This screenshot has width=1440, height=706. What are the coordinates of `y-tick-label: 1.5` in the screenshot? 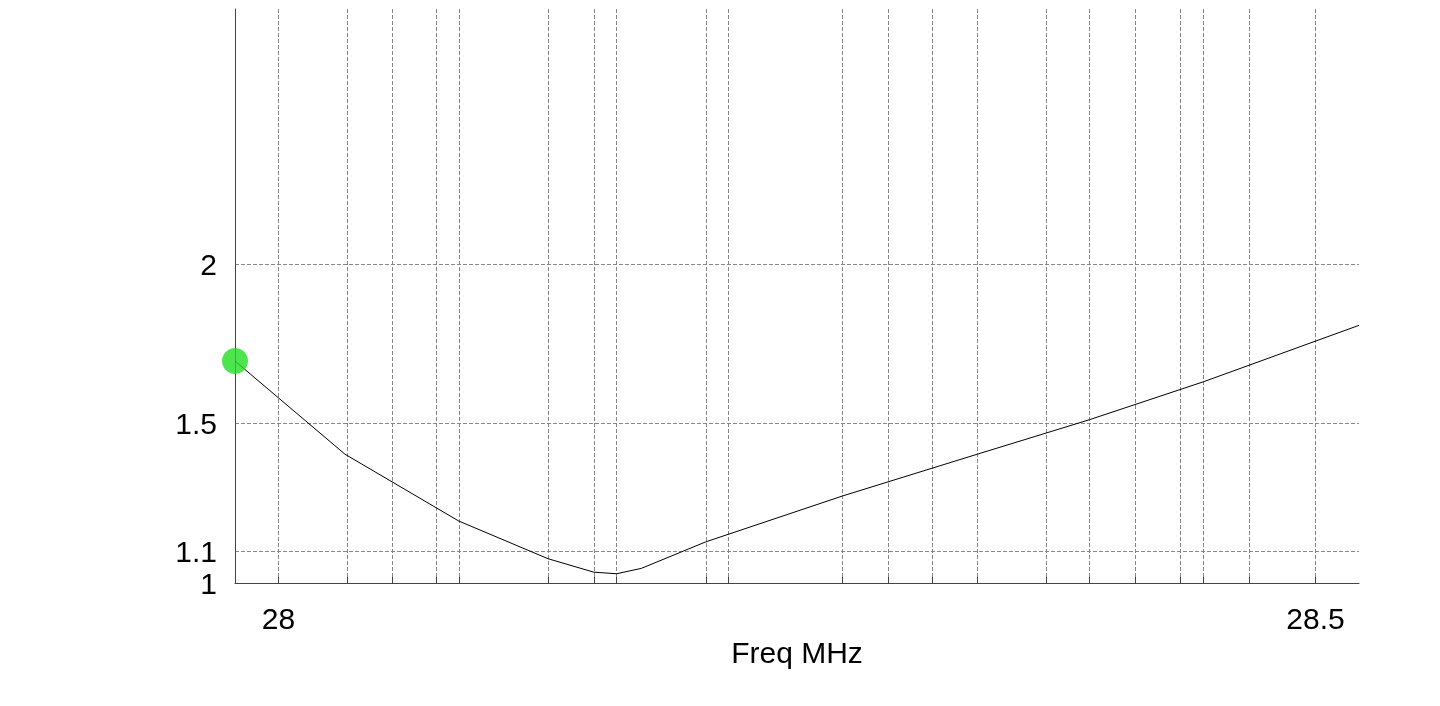 It's located at (196, 424).